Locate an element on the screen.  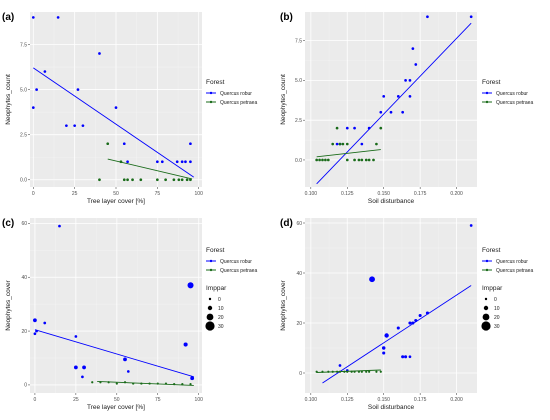
x-tick-label: 0 is located at coordinates (35, 400).